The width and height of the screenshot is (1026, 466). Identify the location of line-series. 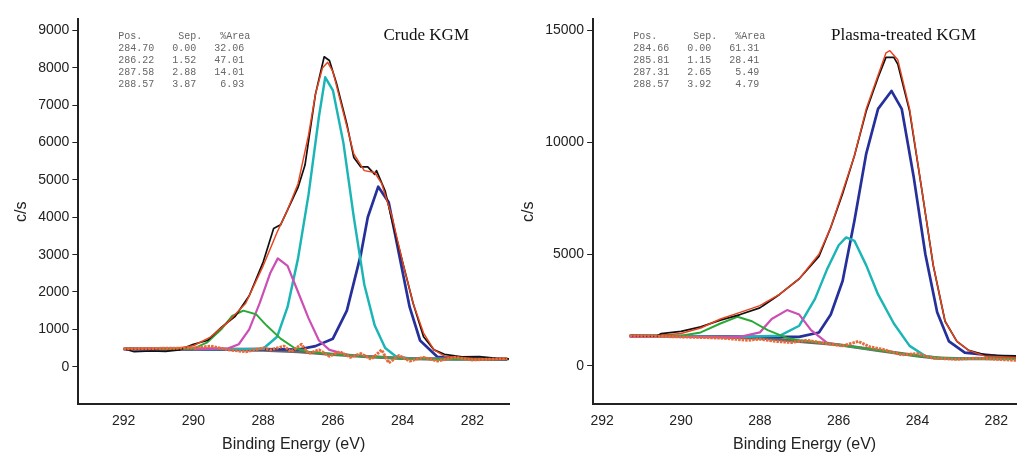
(315, 353).